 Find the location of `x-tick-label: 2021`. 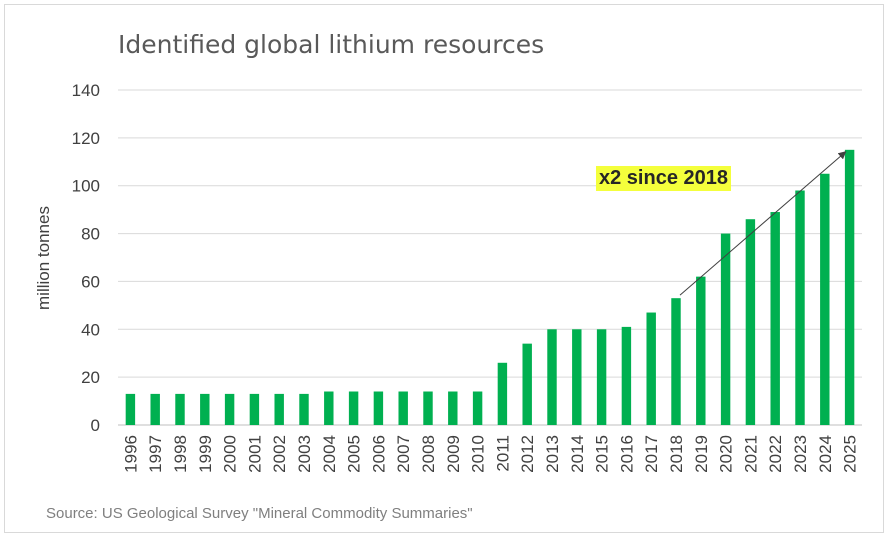

x-tick-label: 2021 is located at coordinates (750, 454).